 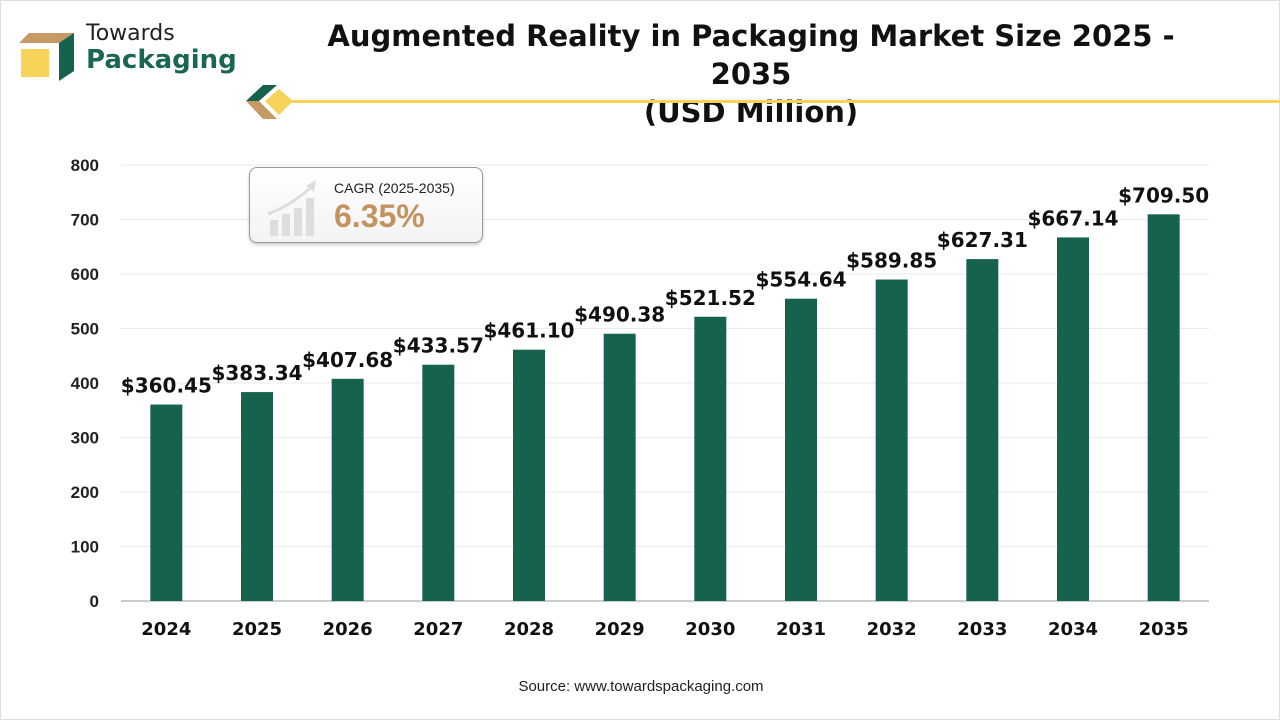 I want to click on x-tick-label: 2032, so click(x=892, y=629).